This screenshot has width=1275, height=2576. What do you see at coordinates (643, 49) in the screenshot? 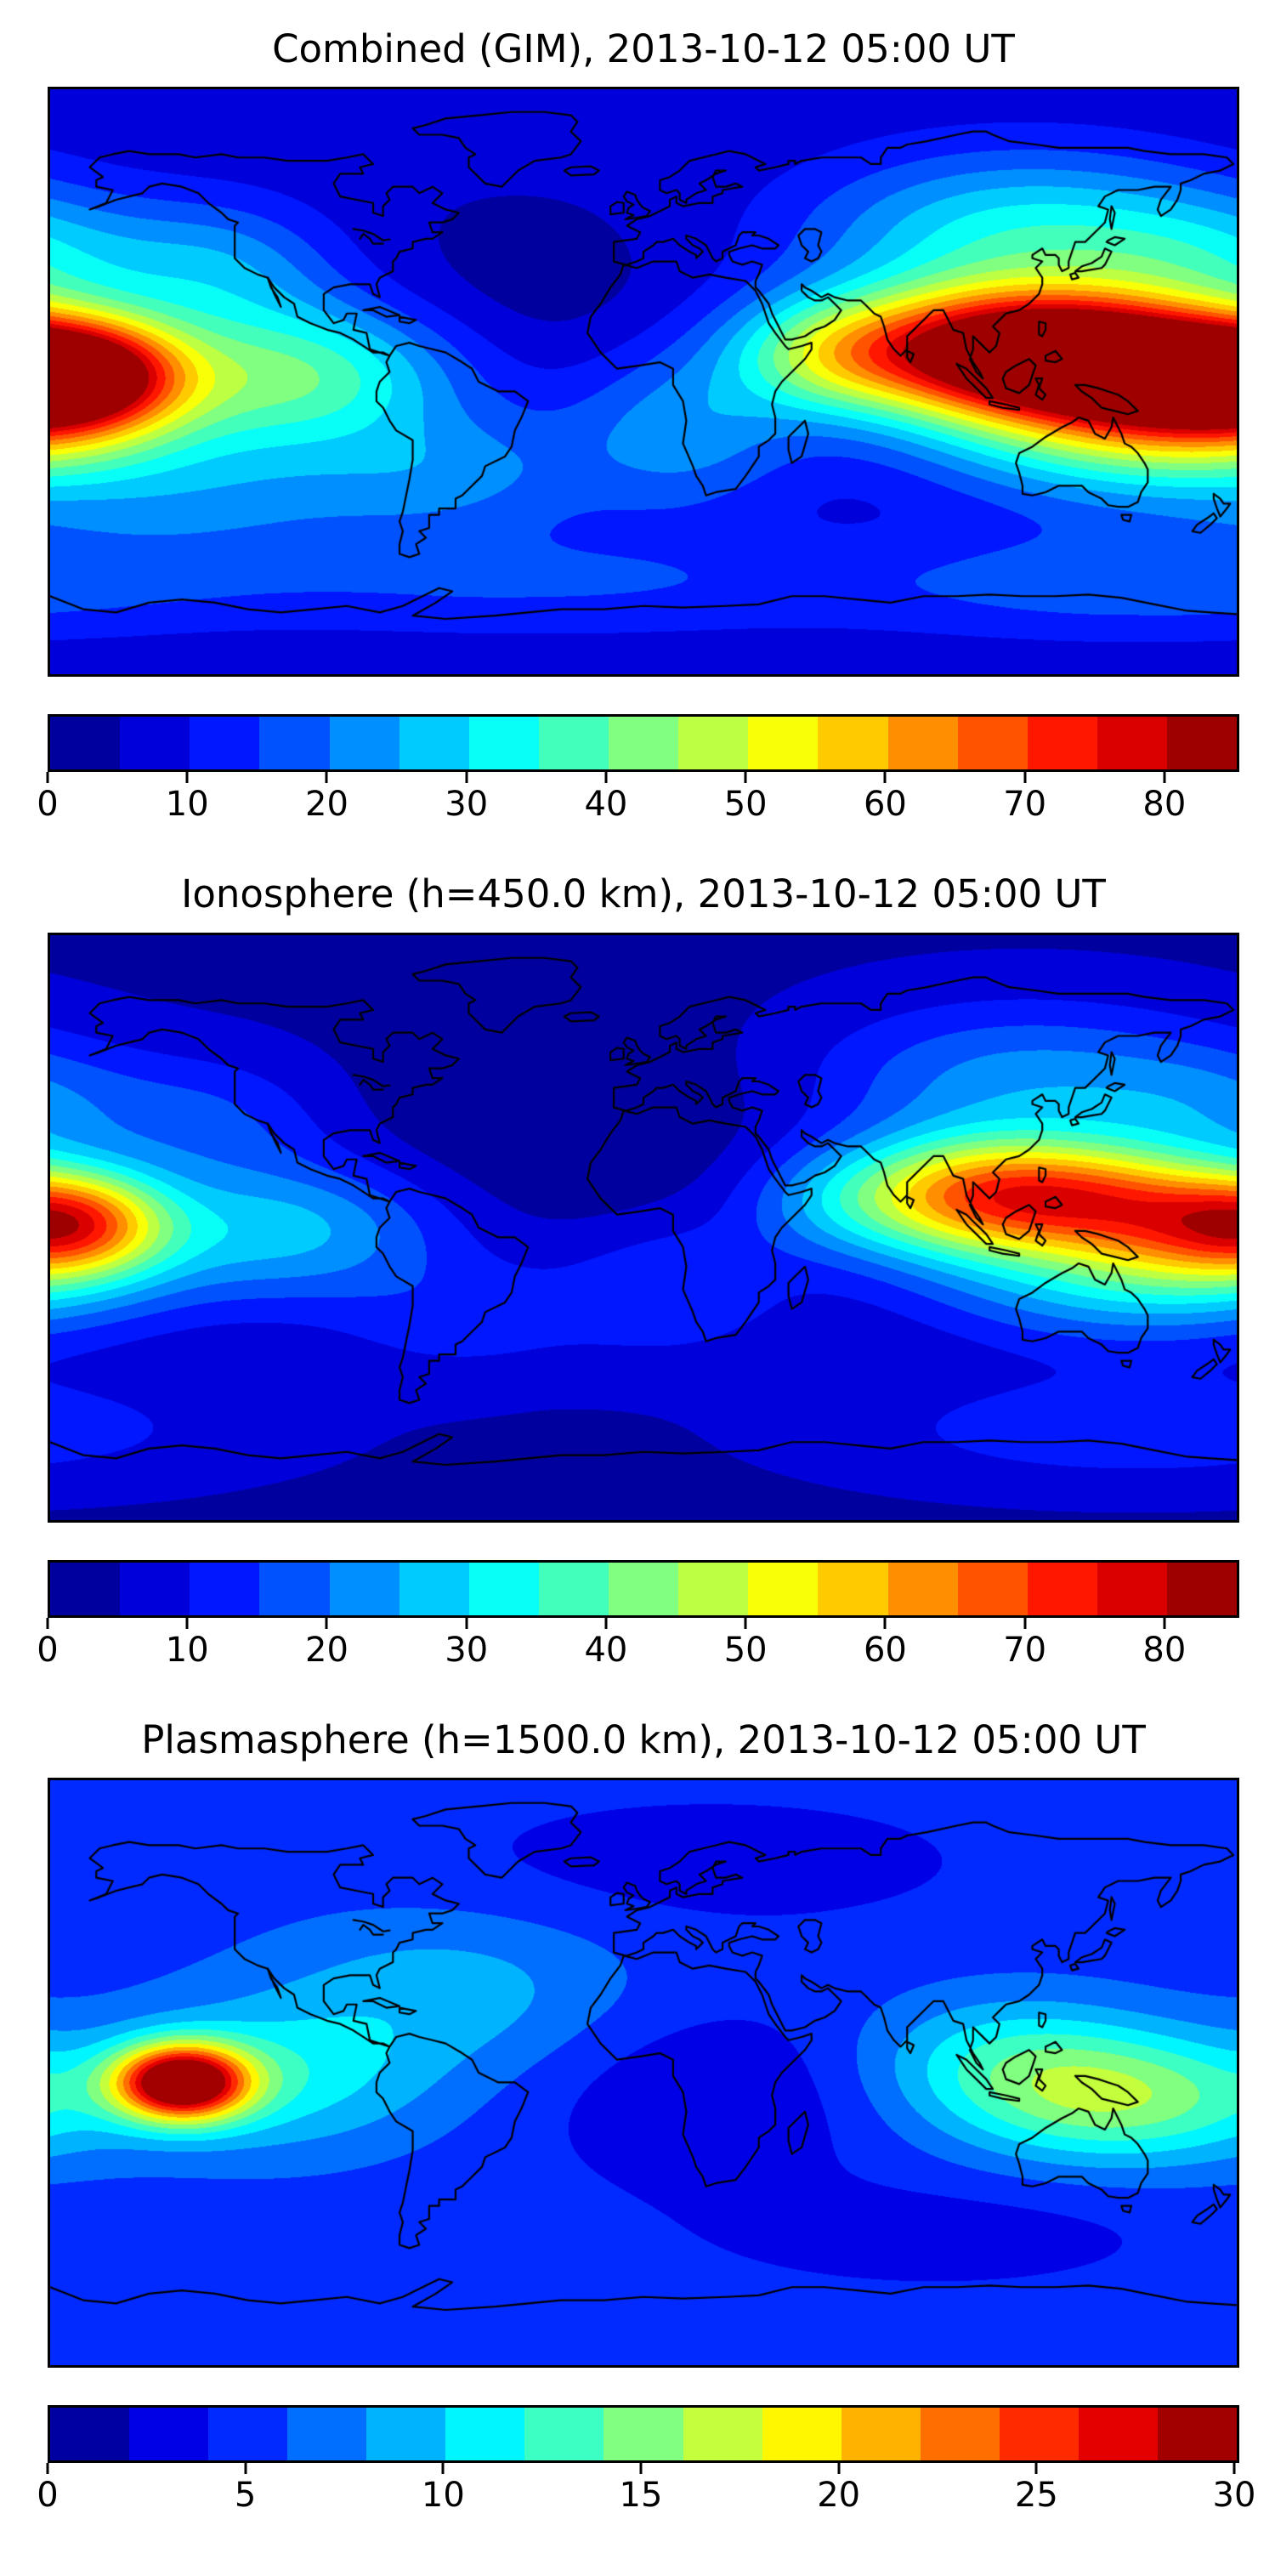
I see `panel-title: Combined (GIM), 2013-10-12 05:00 UT` at bounding box center [643, 49].